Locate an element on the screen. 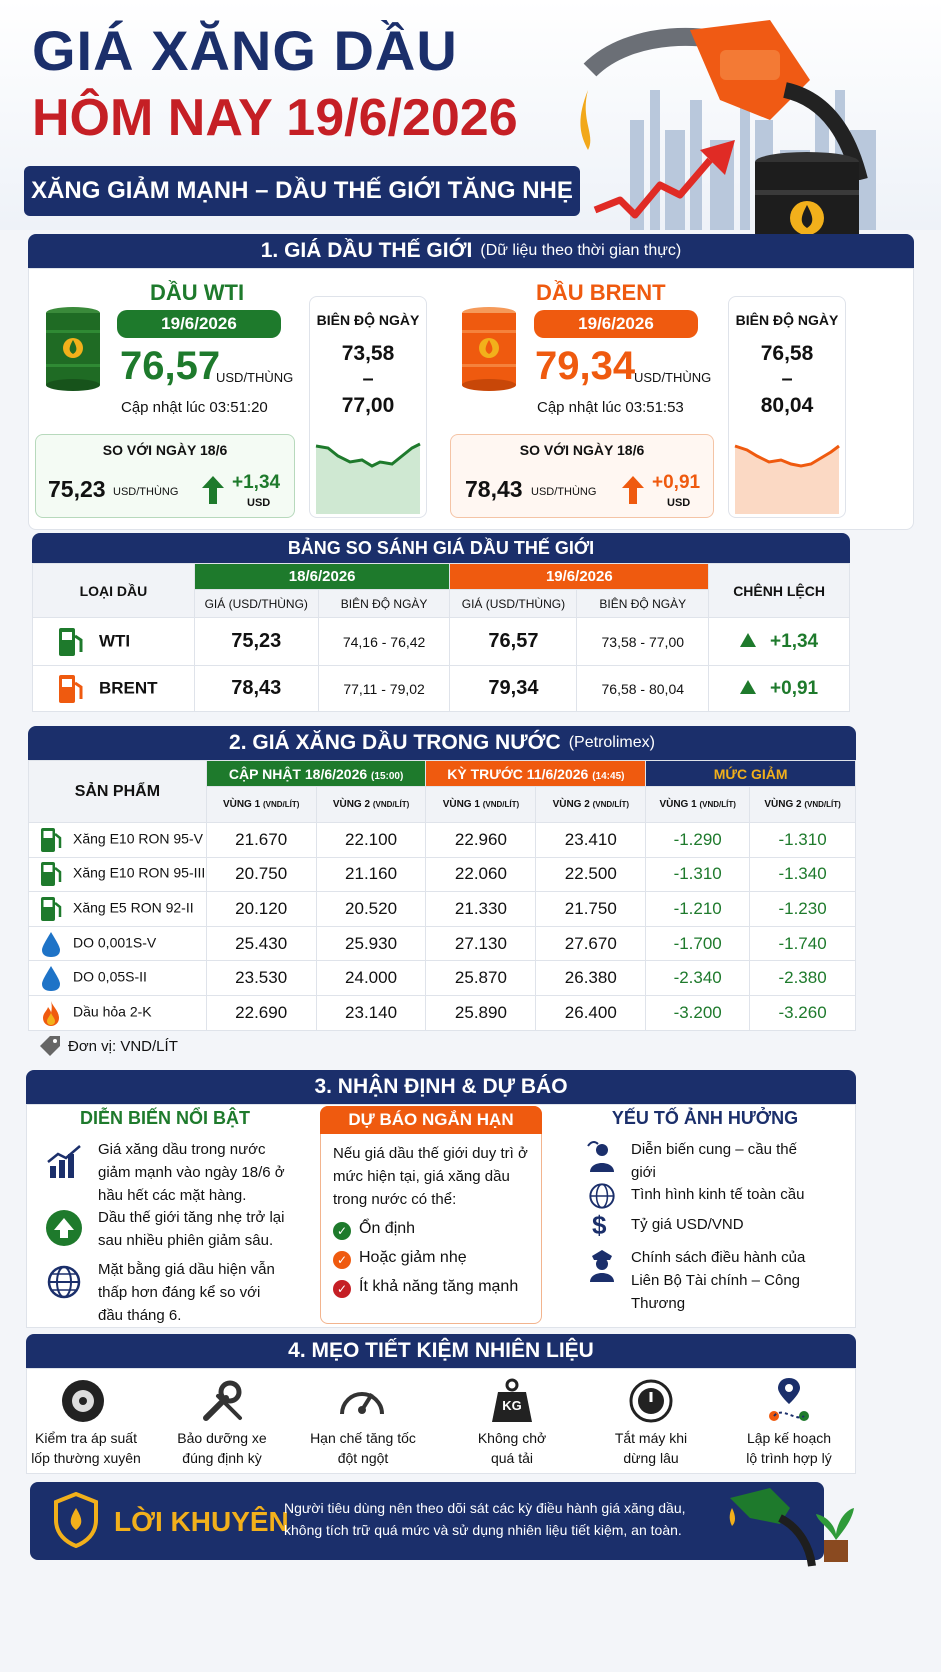 Image resolution: width=941 pixels, height=1672 pixels. bar-chart-icon is located at coordinates (64, 1161).